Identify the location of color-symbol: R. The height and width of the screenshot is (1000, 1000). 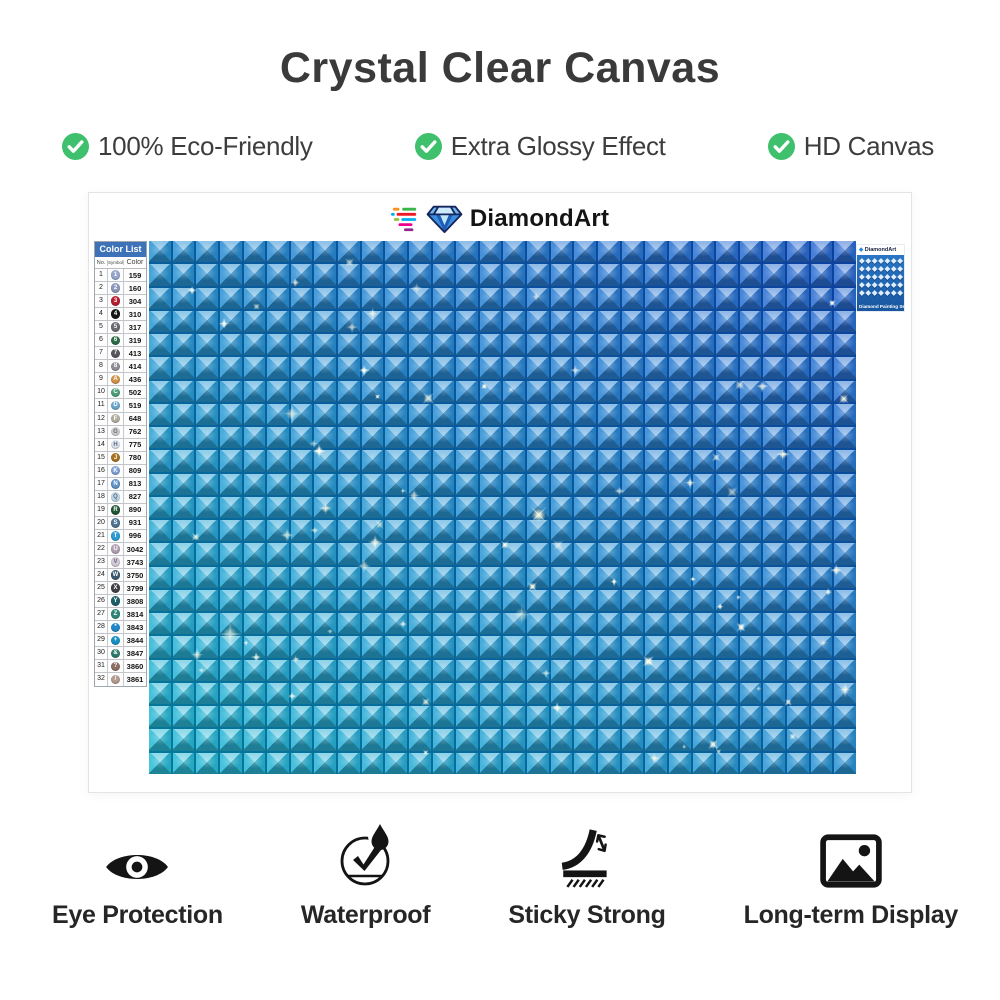
(116, 509).